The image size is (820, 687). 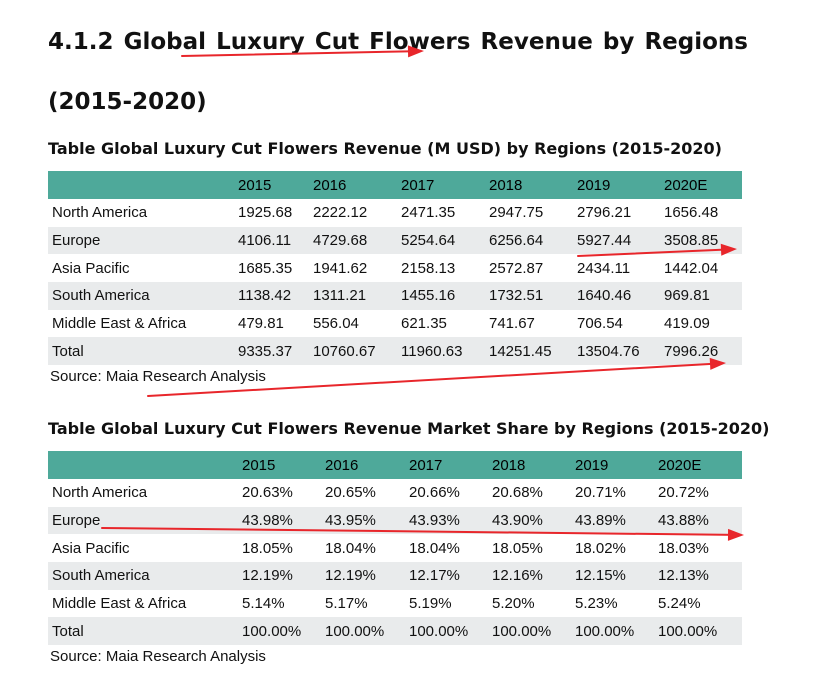 What do you see at coordinates (698, 520) in the screenshot?
I see `value-cell: 43.88%` at bounding box center [698, 520].